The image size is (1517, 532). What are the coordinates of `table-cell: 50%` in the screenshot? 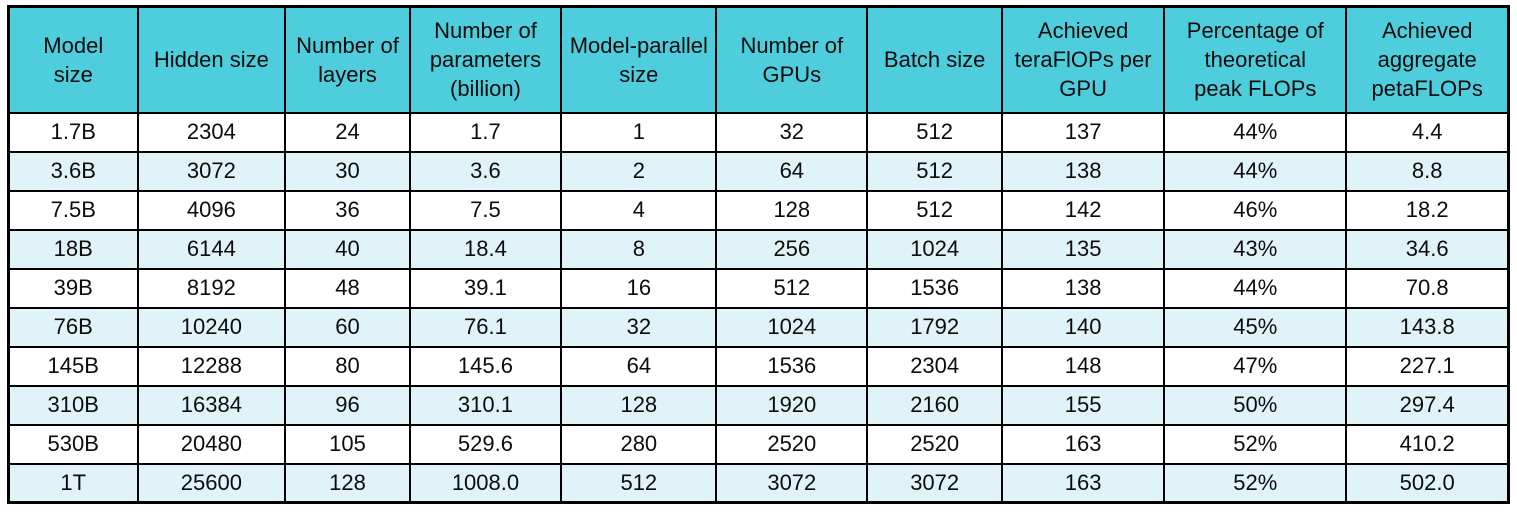 It's located at (1255, 405).